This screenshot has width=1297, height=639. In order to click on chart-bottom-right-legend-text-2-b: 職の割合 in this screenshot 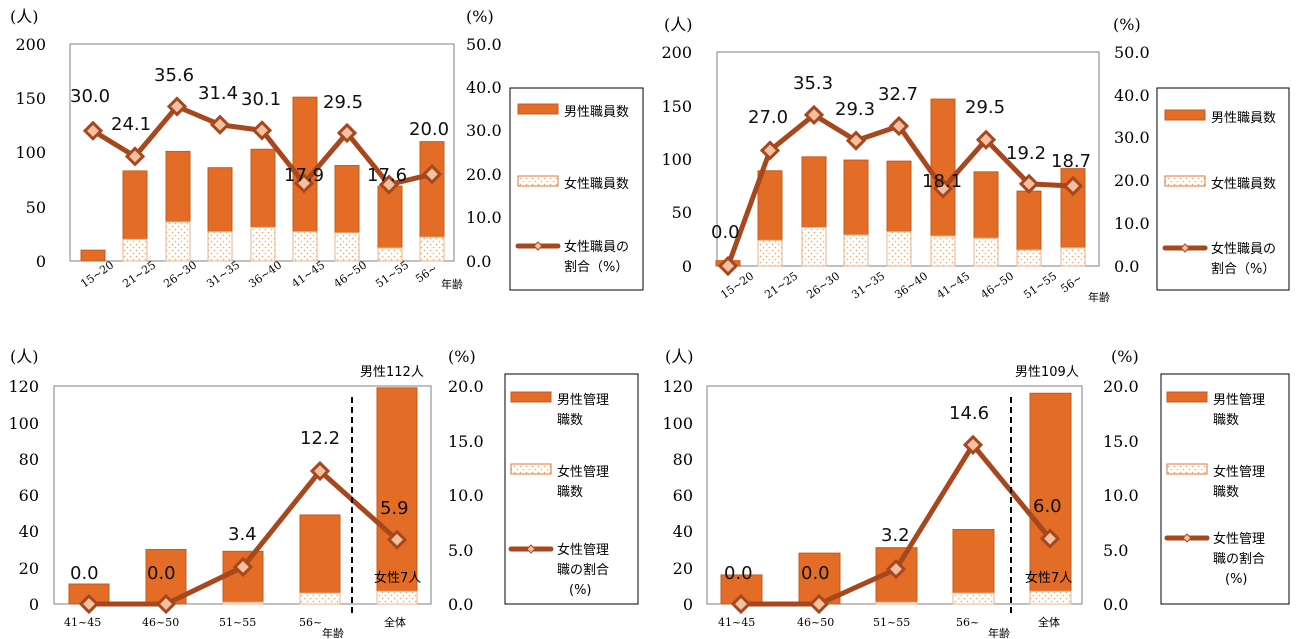, I will do `click(1239, 559)`.